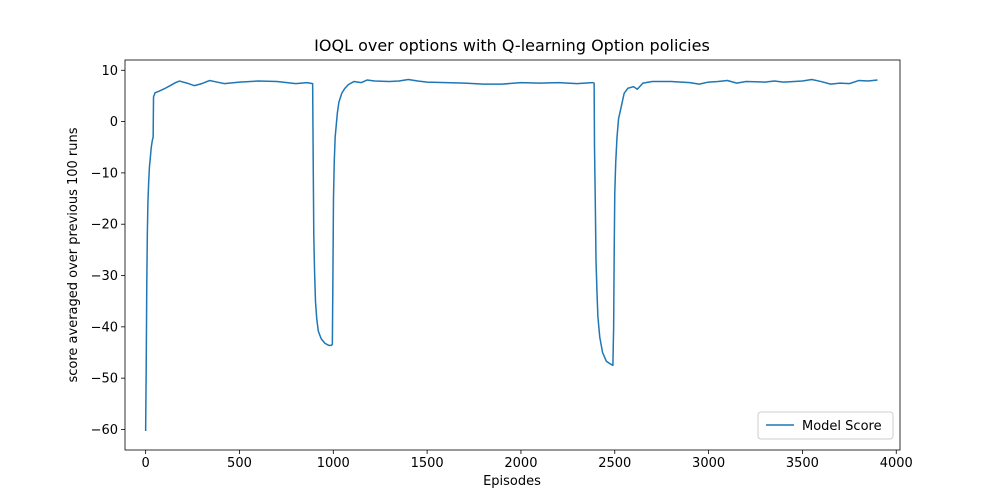  I want to click on legend: Model Score, so click(825, 425).